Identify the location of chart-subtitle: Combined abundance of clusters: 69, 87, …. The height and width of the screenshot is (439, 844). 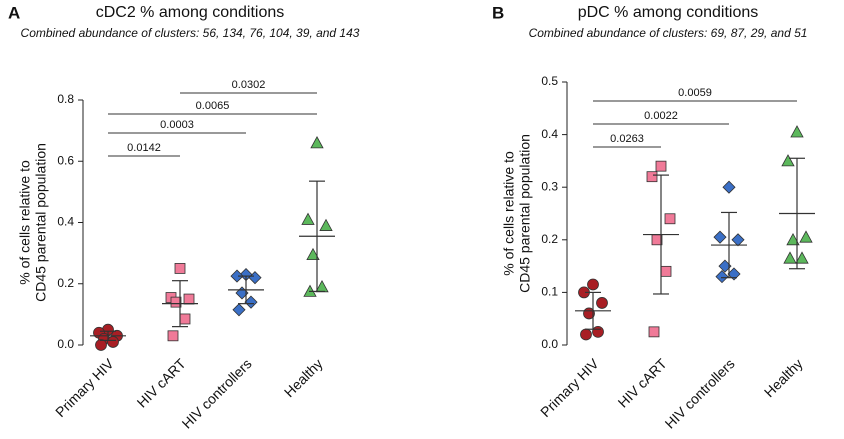
(668, 33).